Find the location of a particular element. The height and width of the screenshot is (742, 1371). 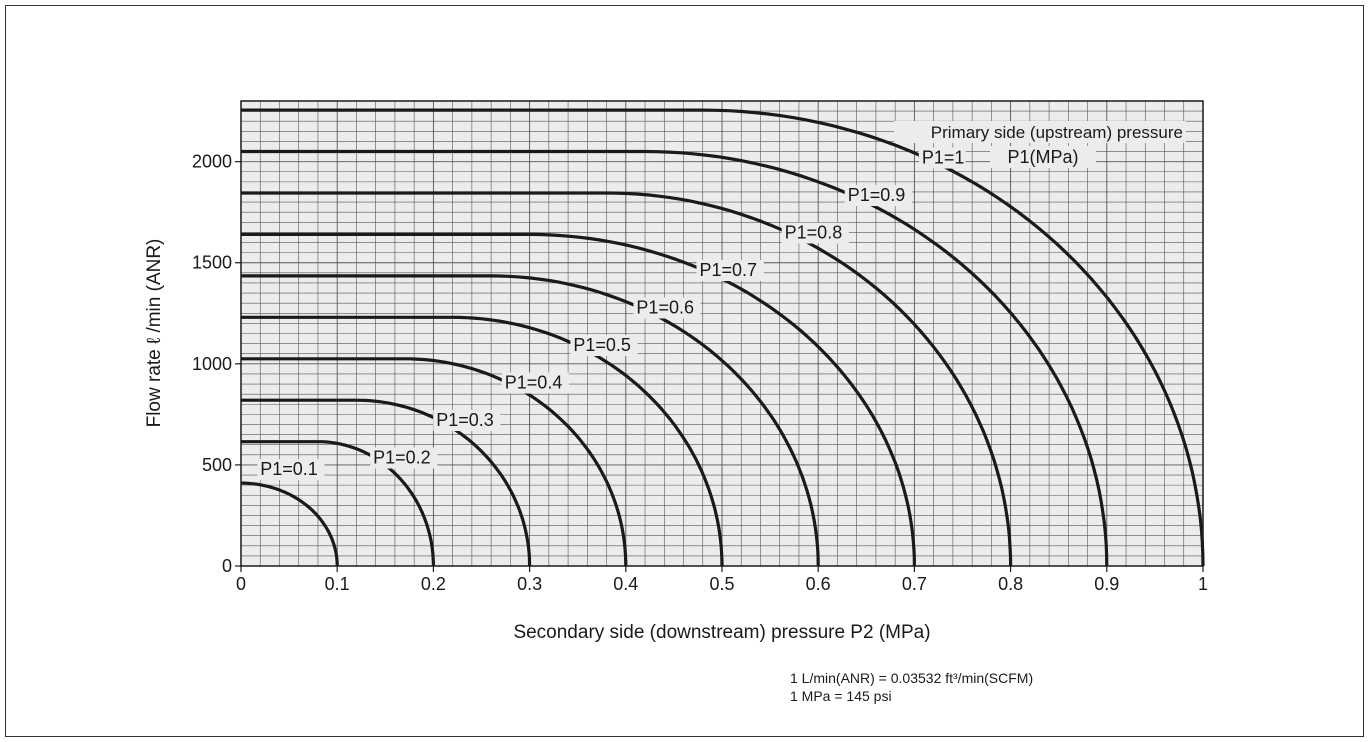

series-label: P1=0.5 is located at coordinates (602, 345).